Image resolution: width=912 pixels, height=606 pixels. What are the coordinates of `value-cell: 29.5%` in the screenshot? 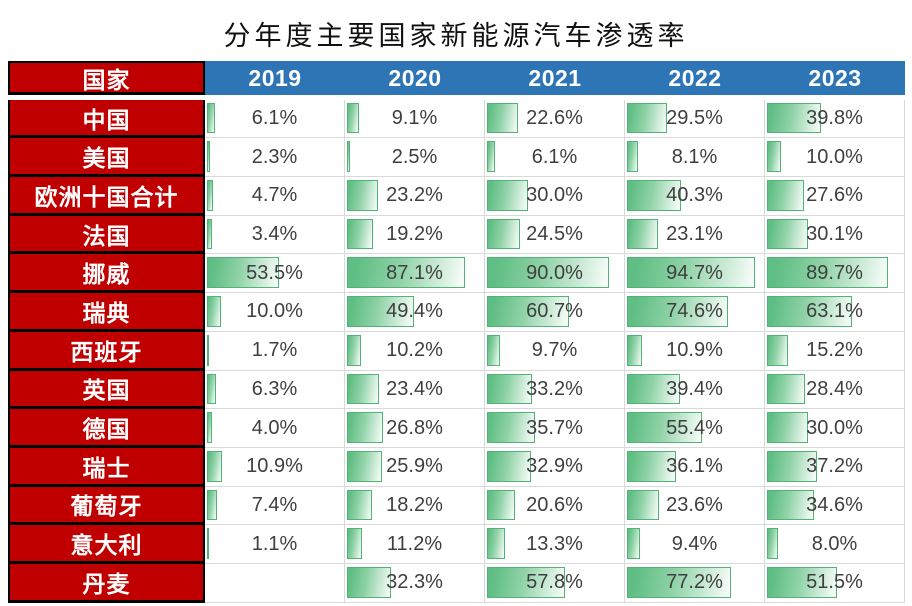 It's located at (695, 119).